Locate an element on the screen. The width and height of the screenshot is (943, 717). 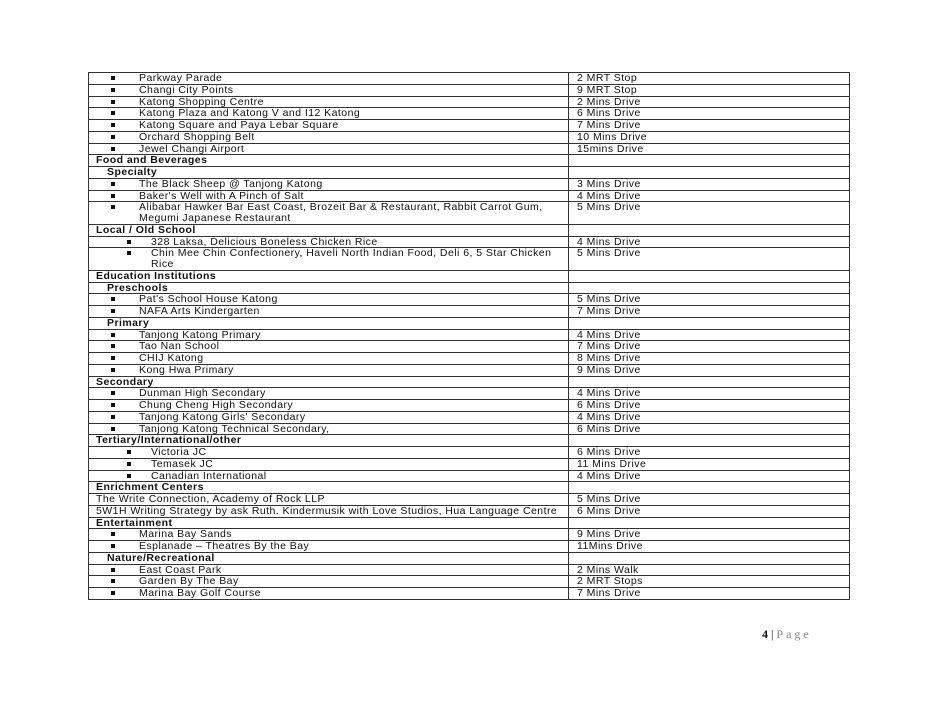
amenity-name-cell: Baker's Well with A Pinch of Salt is located at coordinates (328, 196).